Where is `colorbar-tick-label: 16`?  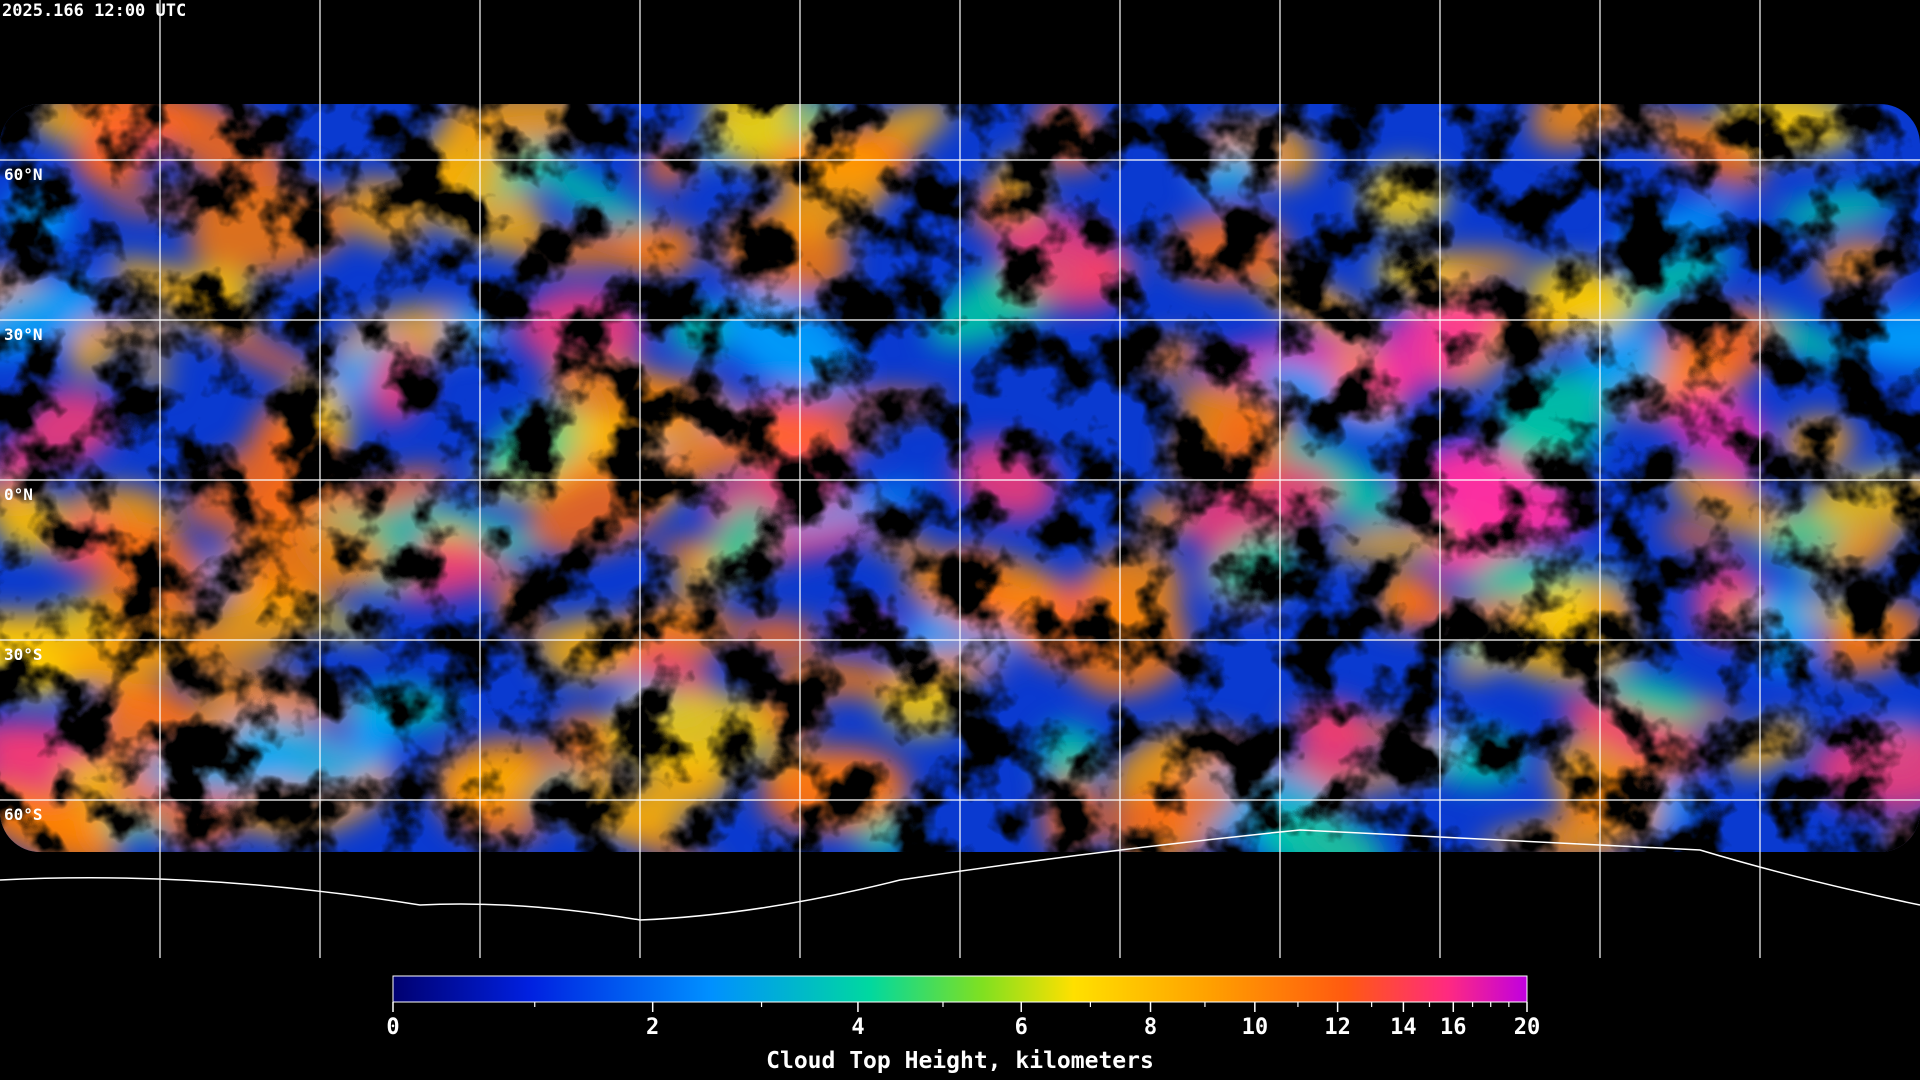
colorbar-tick-label: 16 is located at coordinates (1453, 1027).